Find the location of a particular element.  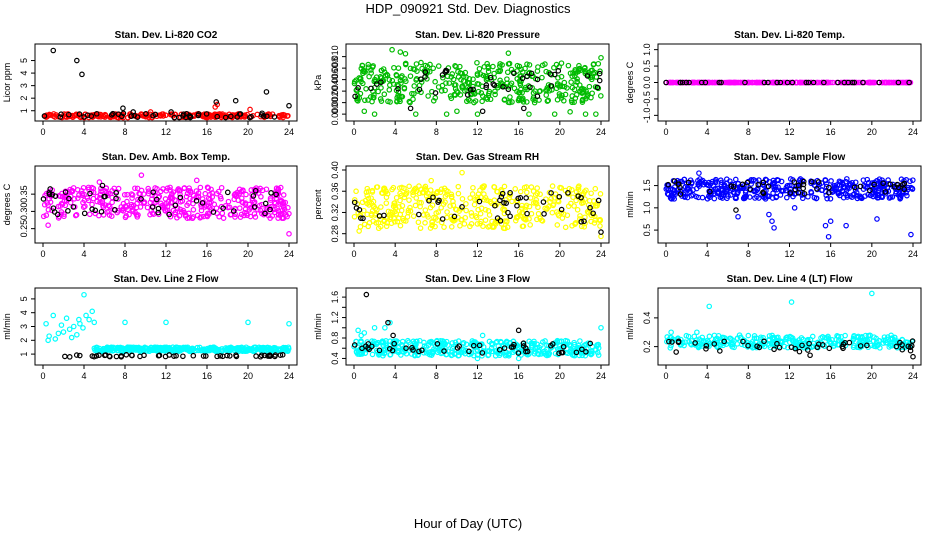

x-tick-label: 12 is located at coordinates (166, 376).